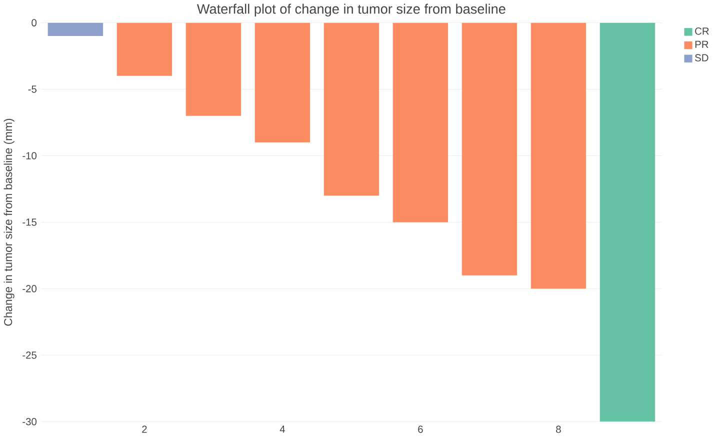 The height and width of the screenshot is (437, 715). Describe the element at coordinates (282, 429) in the screenshot. I see `x-tick-label: 4` at that location.